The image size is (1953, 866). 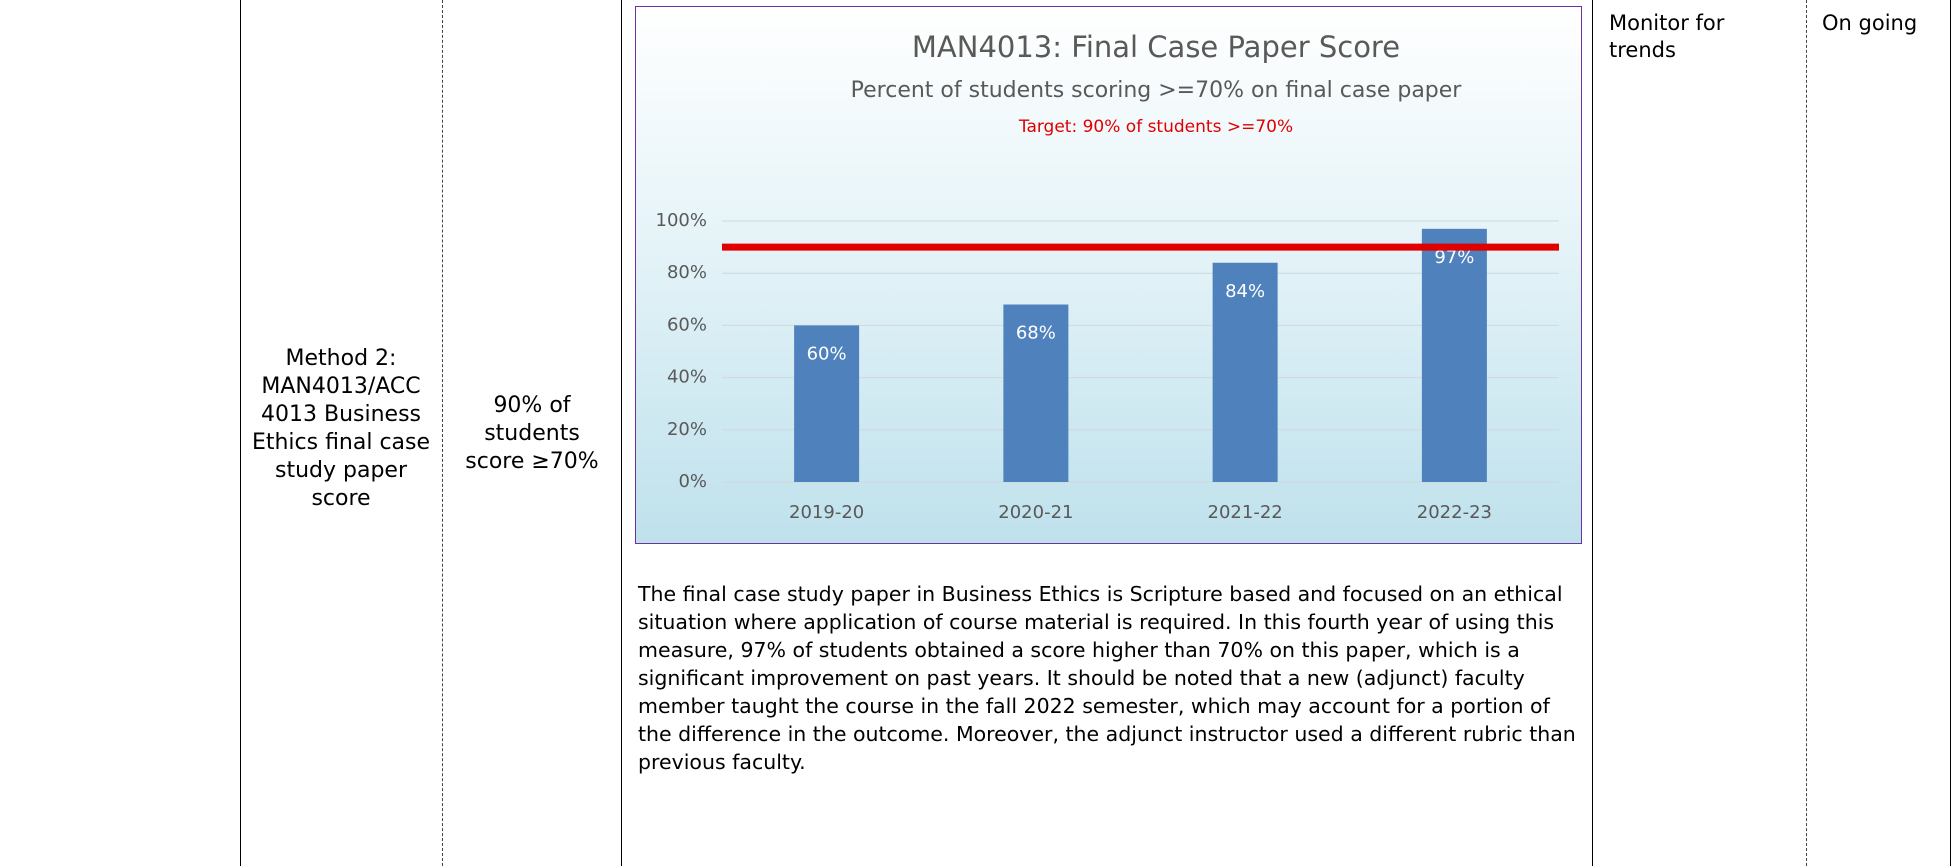 I want to click on y-tick-label: 20%, so click(x=687, y=429).